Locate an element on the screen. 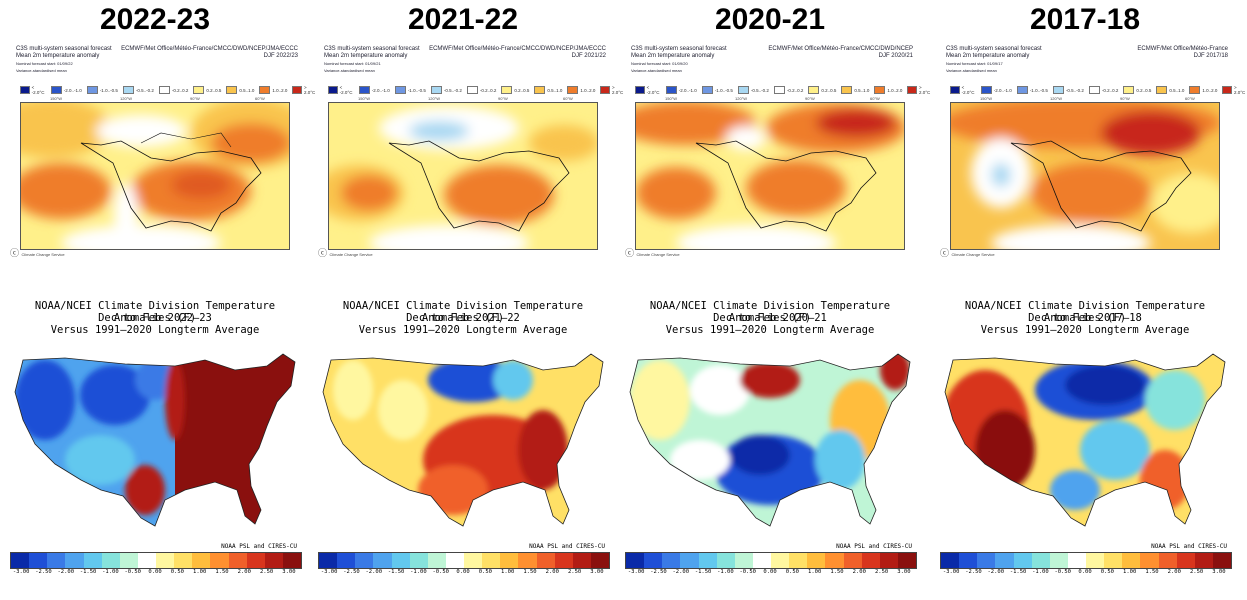  colorbar-tick-label: -1.00 is located at coordinates (418, 572).